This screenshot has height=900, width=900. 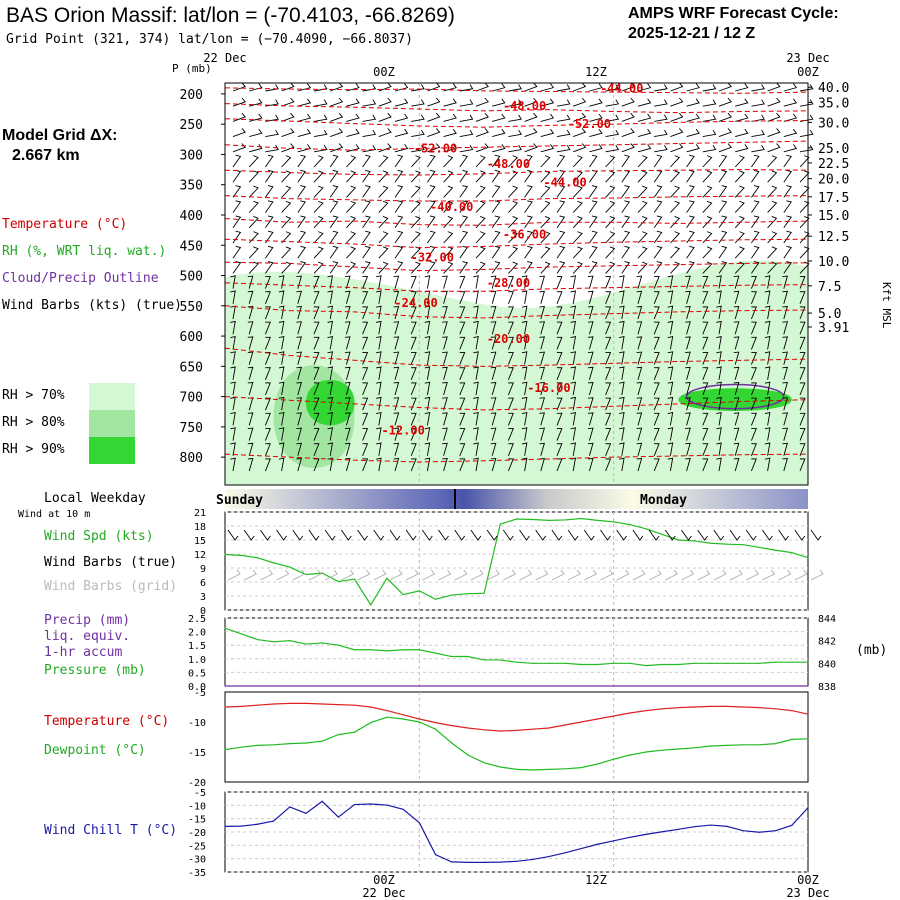 I want to click on temperature-contour-label: -52.00, so click(x=435, y=148).